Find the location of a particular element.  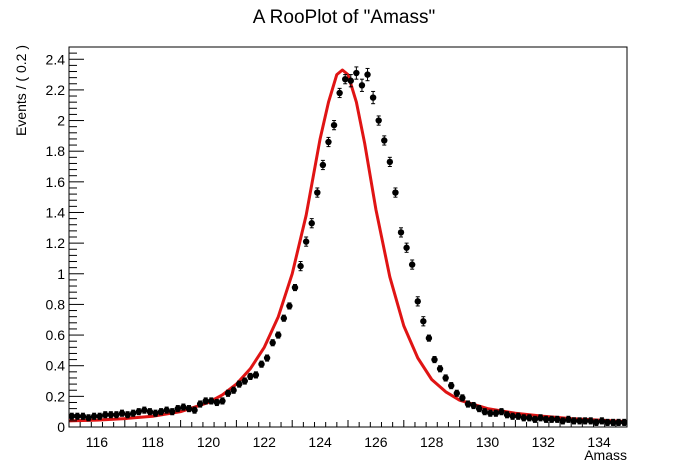

x-tick-label: 116 is located at coordinates (97, 442).